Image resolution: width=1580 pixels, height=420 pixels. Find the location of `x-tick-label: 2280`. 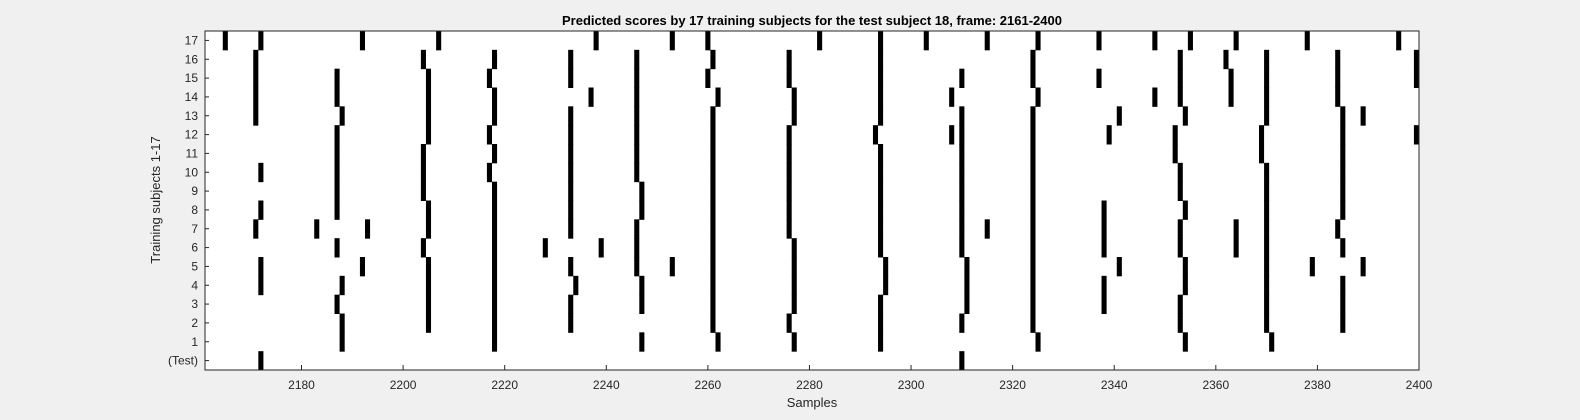

x-tick-label: 2280 is located at coordinates (809, 385).